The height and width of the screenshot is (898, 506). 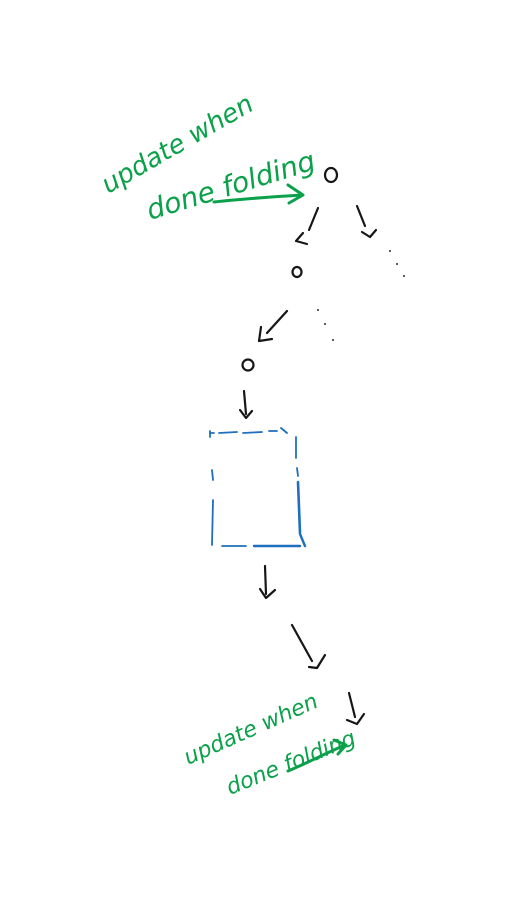 I want to click on bottom-annotation: update when done folding, so click(x=269, y=744).